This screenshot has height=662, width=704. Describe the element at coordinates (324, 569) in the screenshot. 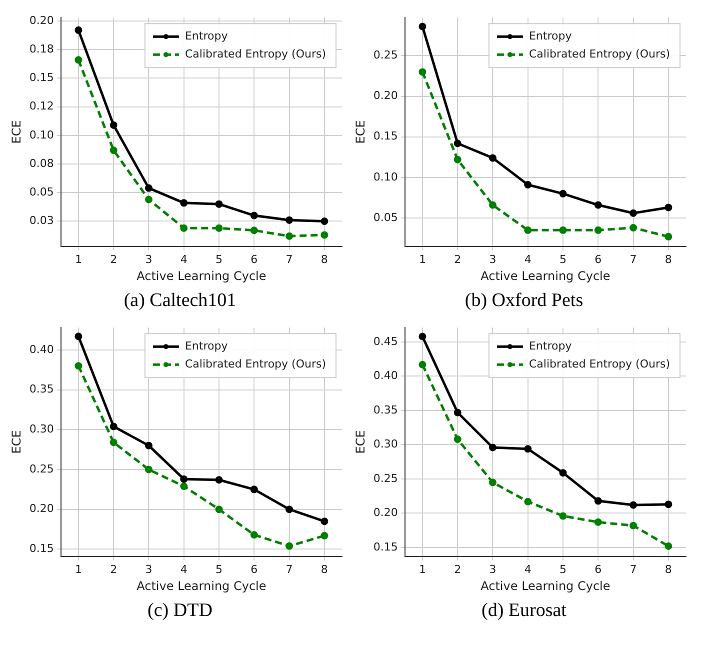

I see `x-tick-label: 8` at that location.